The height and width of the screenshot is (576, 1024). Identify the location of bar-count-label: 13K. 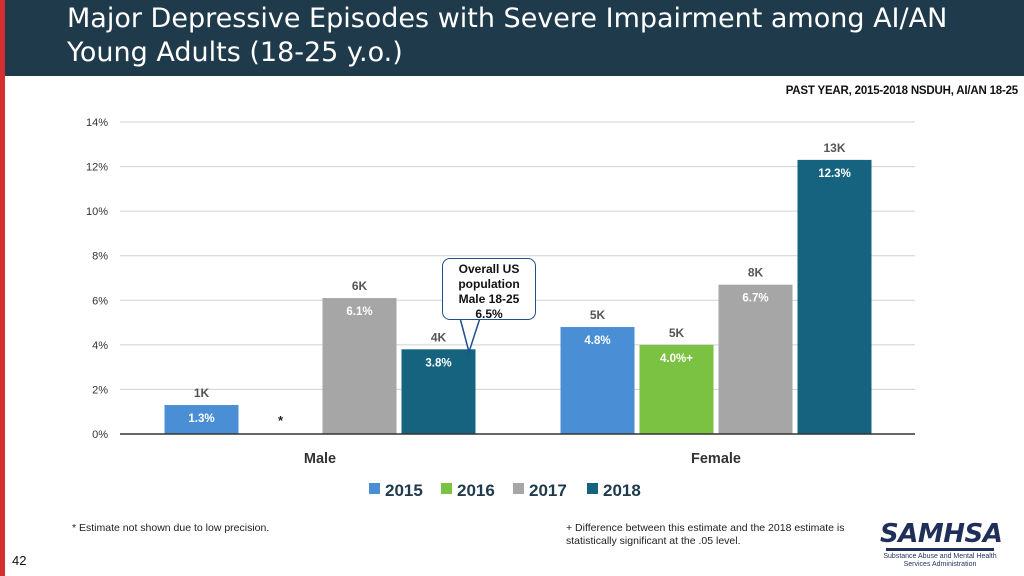
(834, 148).